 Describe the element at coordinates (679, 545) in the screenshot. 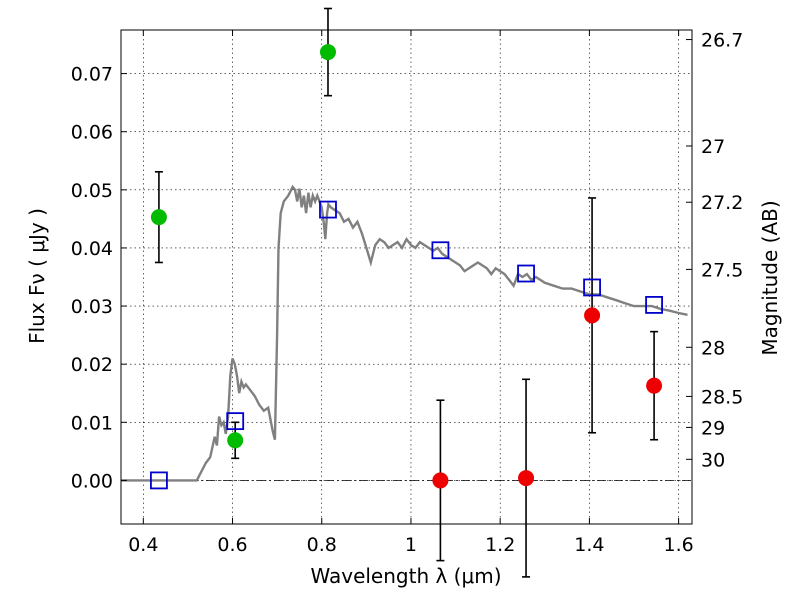

I see `x-tick-label: 1.6` at that location.